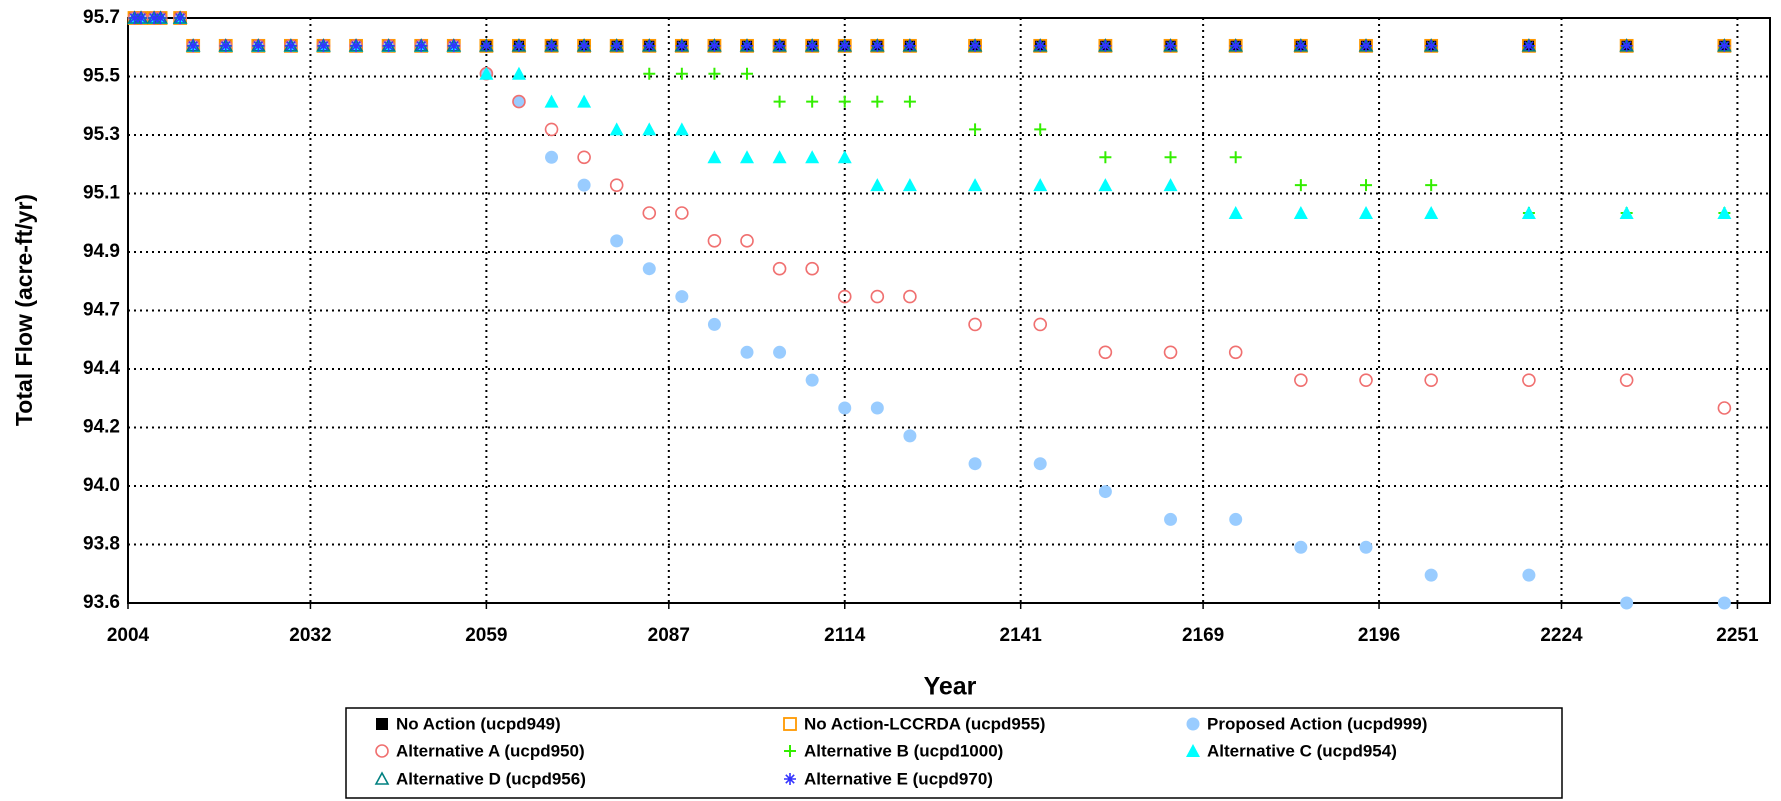 The height and width of the screenshot is (801, 1781). Describe the element at coordinates (101, 251) in the screenshot. I see `y-tick-label: 94.9` at that location.